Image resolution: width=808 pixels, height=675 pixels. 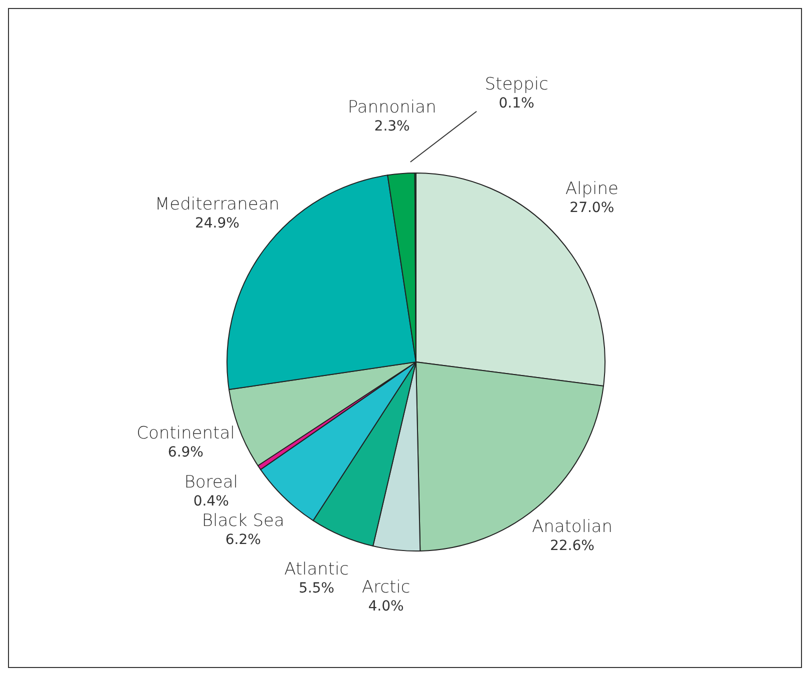 I want to click on slice-label: Steppic, so click(x=516, y=84).